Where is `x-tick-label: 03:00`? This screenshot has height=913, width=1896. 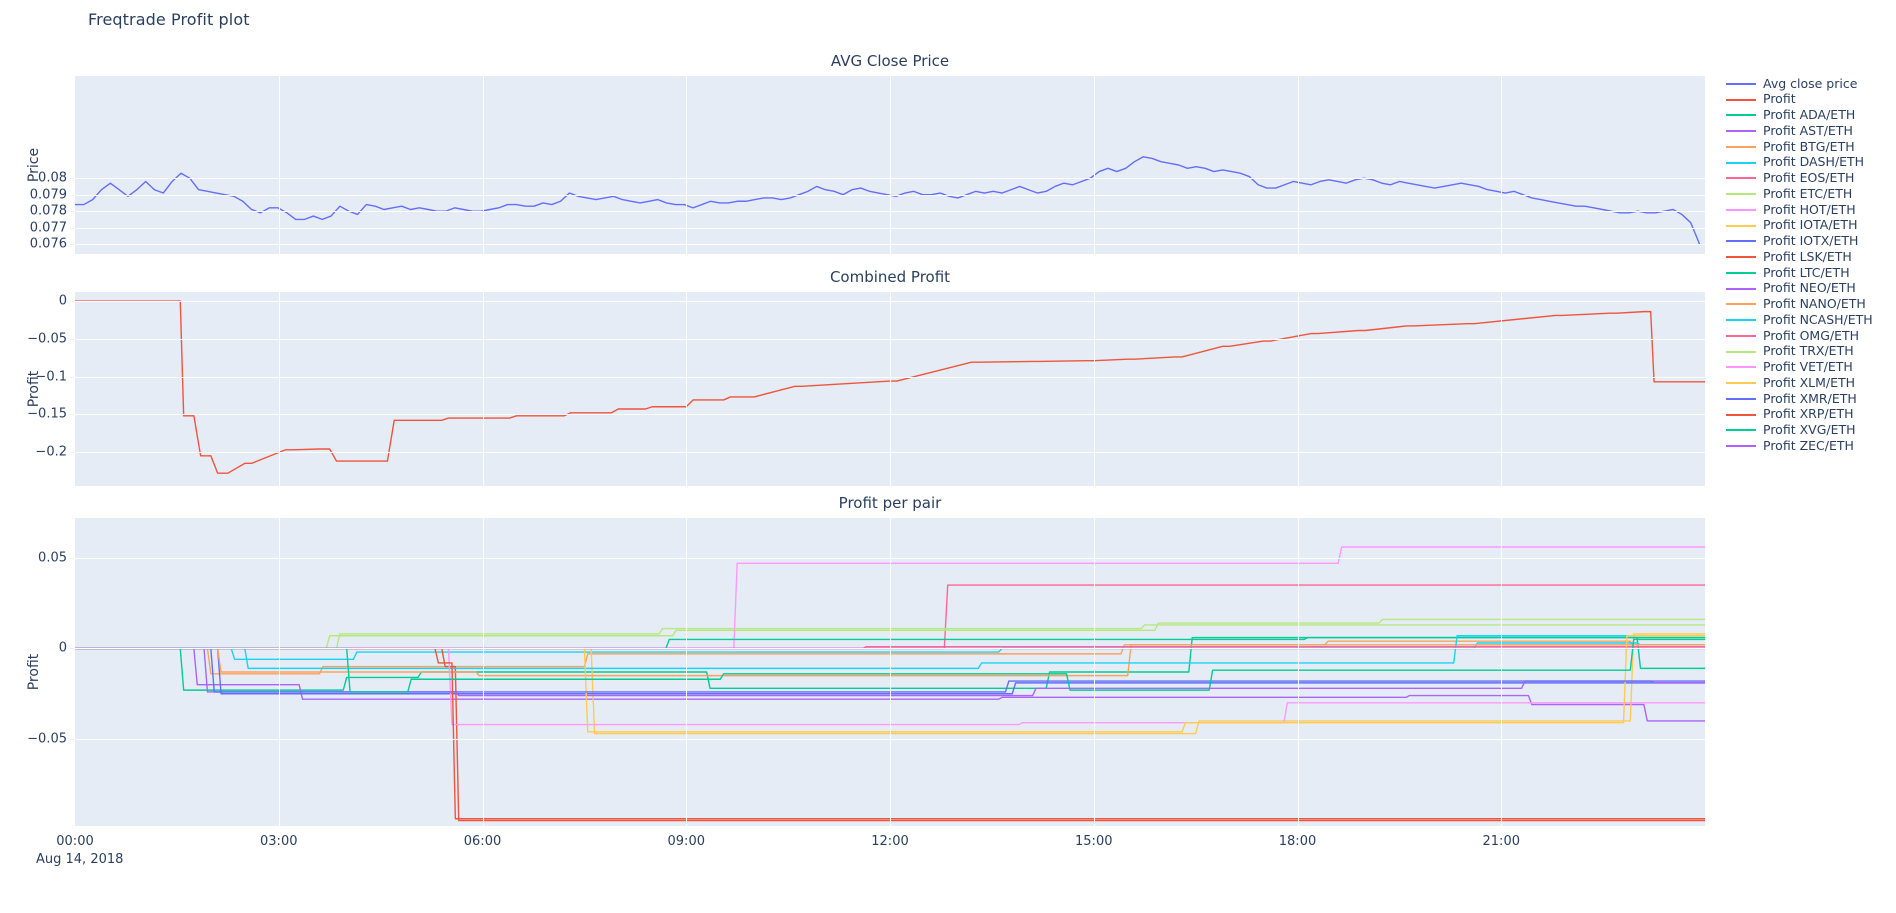
x-tick-label: 03:00 is located at coordinates (279, 841).